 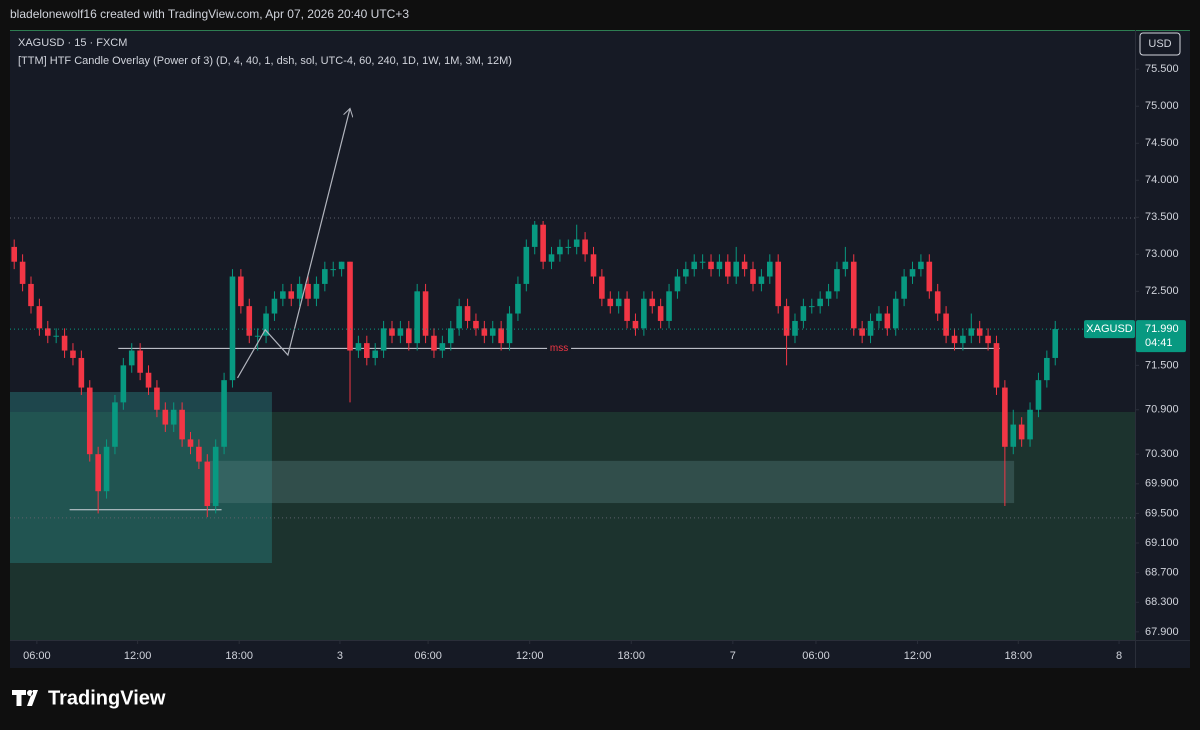 I want to click on x-tick-label: 7, so click(x=733, y=656).